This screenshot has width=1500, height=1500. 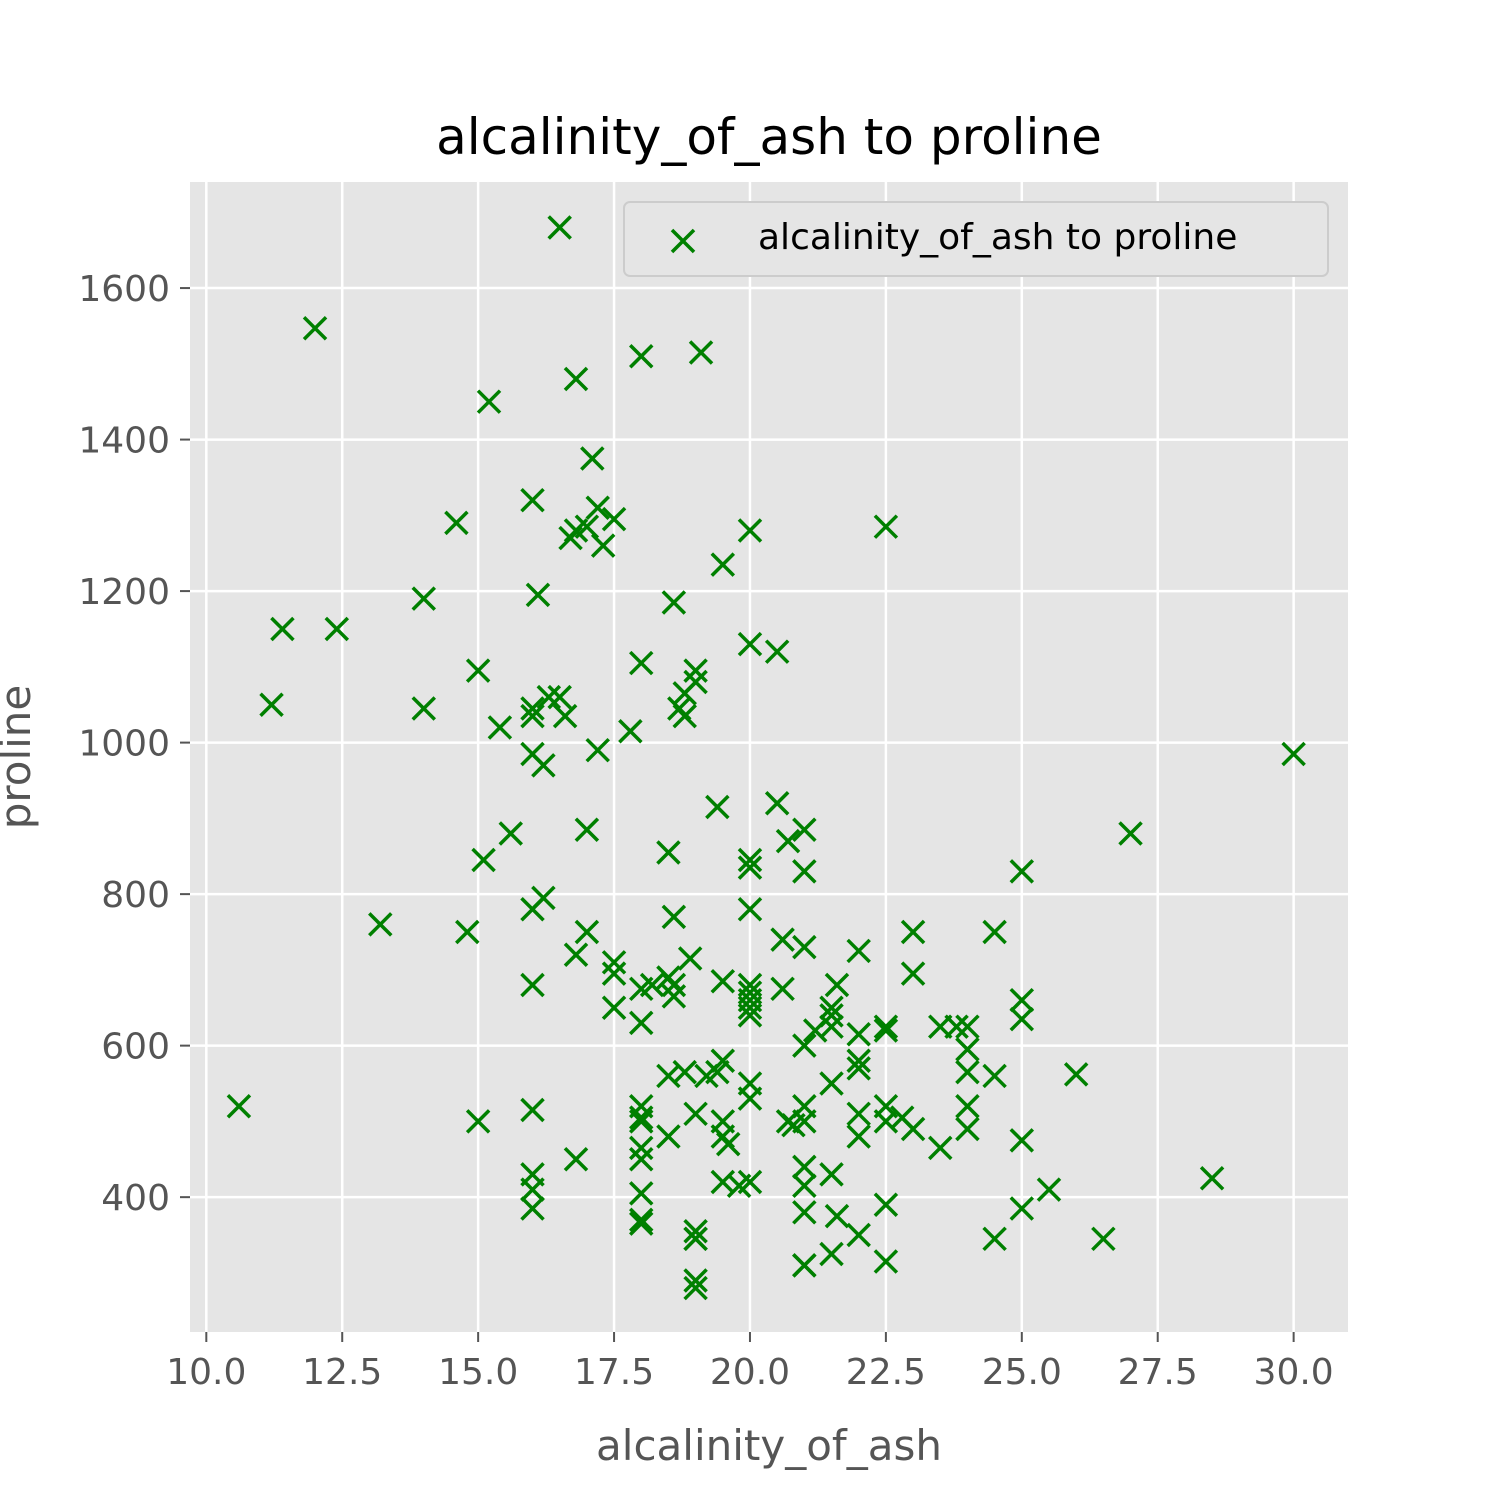 What do you see at coordinates (342, 1372) in the screenshot?
I see `x-tick-label: 12.5` at bounding box center [342, 1372].